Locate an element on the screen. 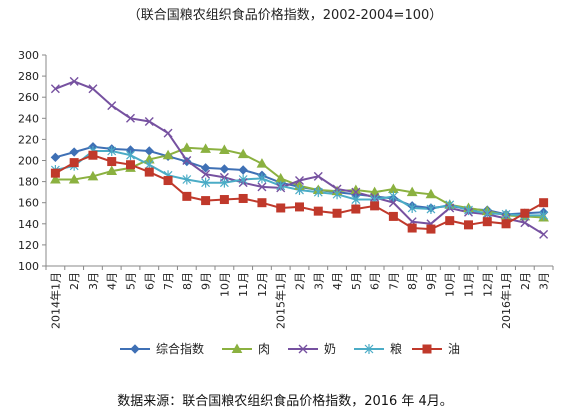 Image resolution: width=570 pixels, height=416 pixels. legend-label-3: 奶 is located at coordinates (330, 349).